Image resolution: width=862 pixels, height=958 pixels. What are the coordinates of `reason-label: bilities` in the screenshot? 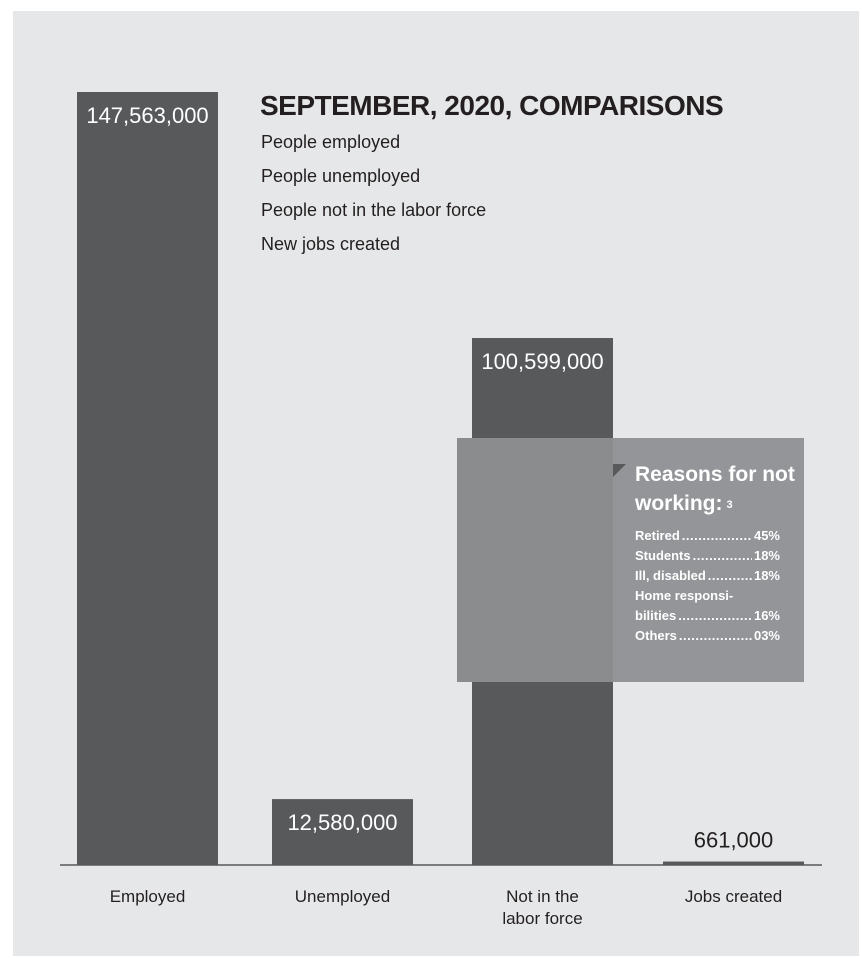 It's located at (656, 615).